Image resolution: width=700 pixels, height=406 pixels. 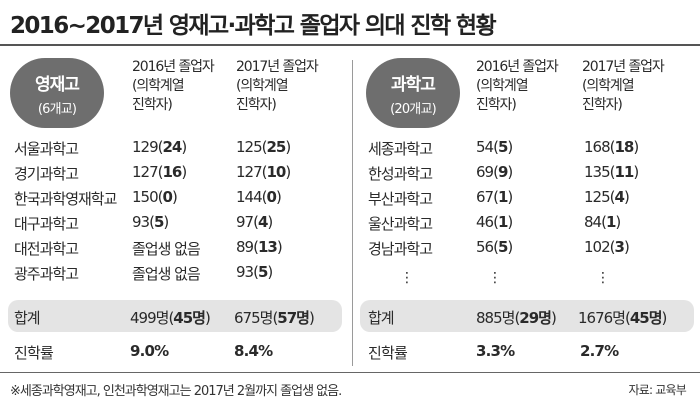 What do you see at coordinates (253, 26) in the screenshot?
I see `page-title: 2016~2017년 영재고·과학고 졸업자 의대 진학 현황` at bounding box center [253, 26].